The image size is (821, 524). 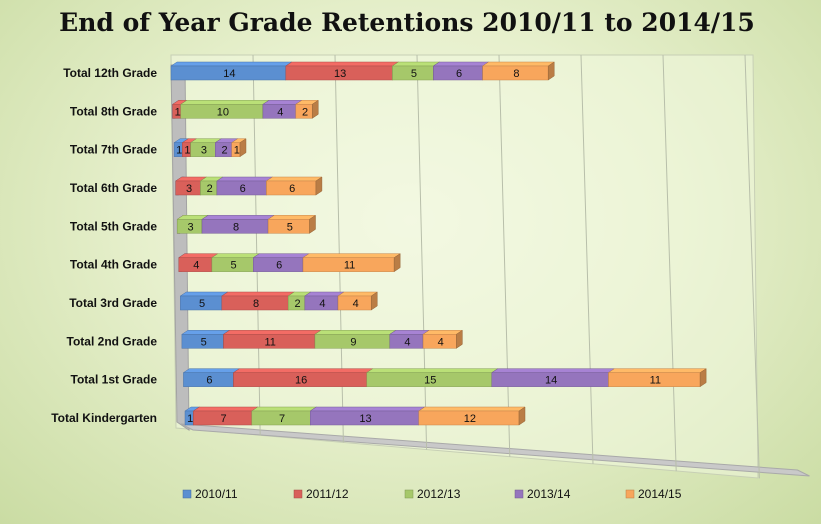 What do you see at coordinates (439, 494) in the screenshot?
I see `legend-label: 2012/13` at bounding box center [439, 494].